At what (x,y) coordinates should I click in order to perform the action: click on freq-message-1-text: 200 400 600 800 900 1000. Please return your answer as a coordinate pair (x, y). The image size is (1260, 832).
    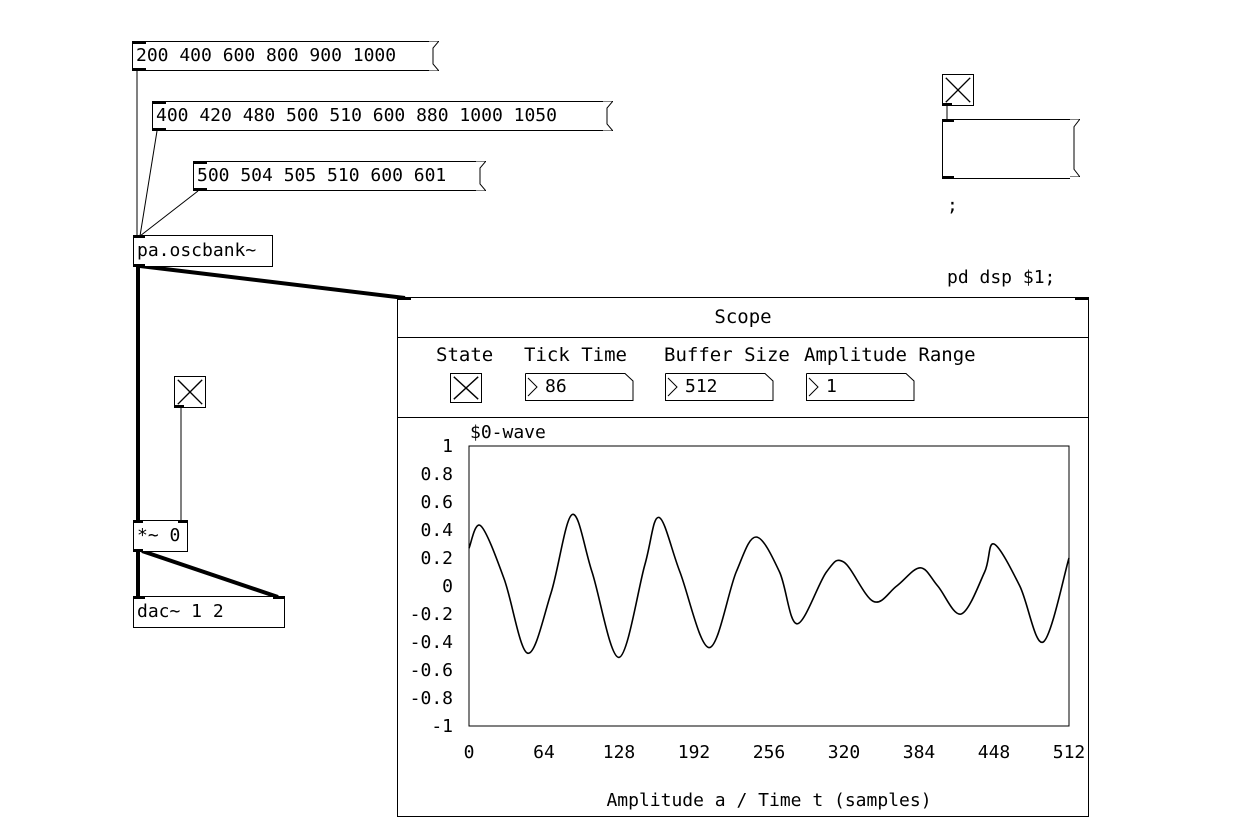
    Looking at the image, I should click on (266, 55).